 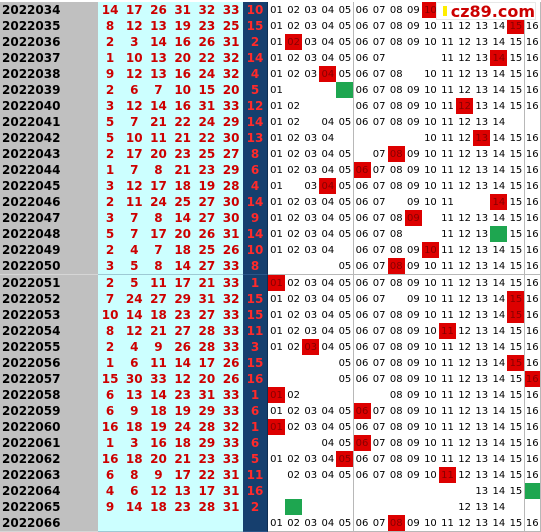 What do you see at coordinates (207, 283) in the screenshot?
I see `red-ball-number: 21` at bounding box center [207, 283].